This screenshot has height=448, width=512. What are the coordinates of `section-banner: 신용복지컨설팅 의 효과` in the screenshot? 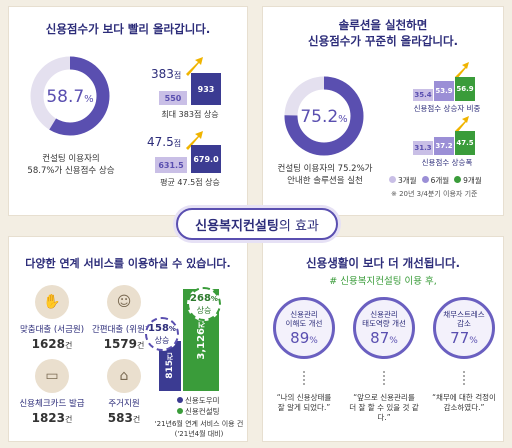 It's located at (257, 224).